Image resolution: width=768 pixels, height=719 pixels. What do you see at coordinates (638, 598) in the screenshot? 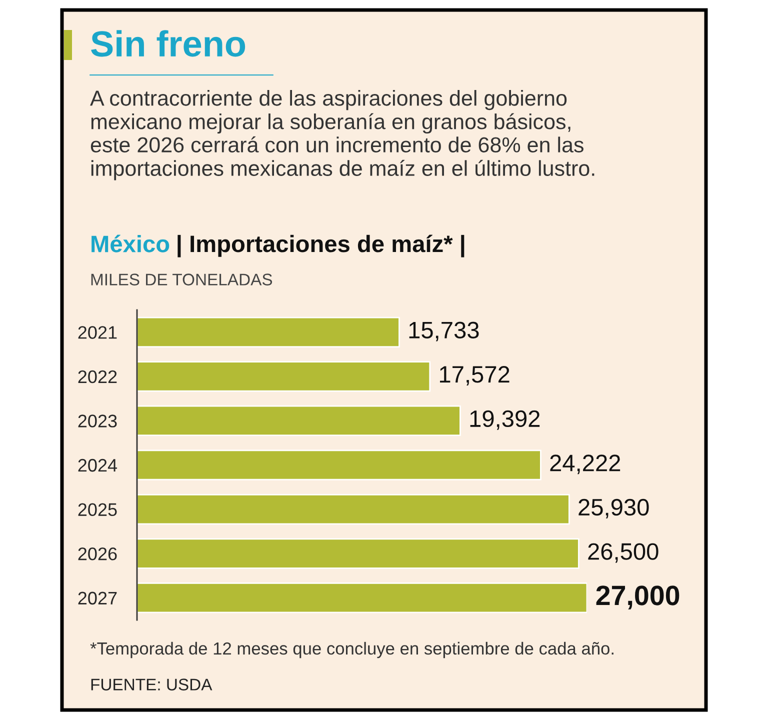
I see `data-label: 27,000` at bounding box center [638, 598].